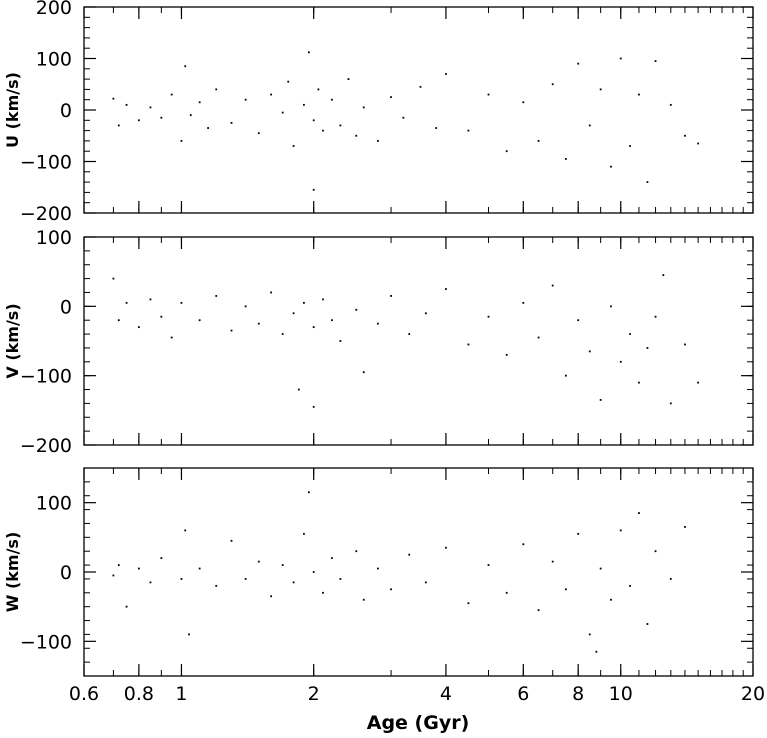  What do you see at coordinates (12, 110) in the screenshot?
I see `panel-u-ylabel: U (km/s)` at bounding box center [12, 110].